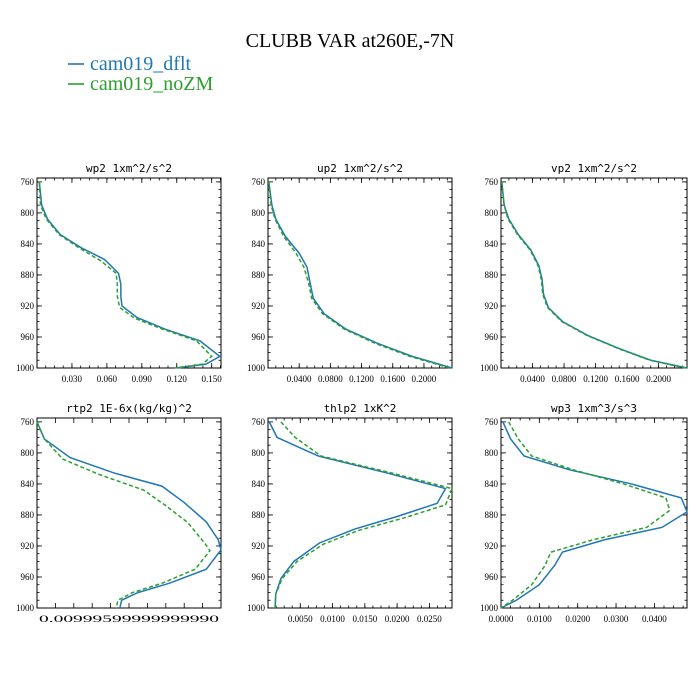 This screenshot has width=700, height=700. I want to click on panel-title: thlp2 1xK^2, so click(360, 408).